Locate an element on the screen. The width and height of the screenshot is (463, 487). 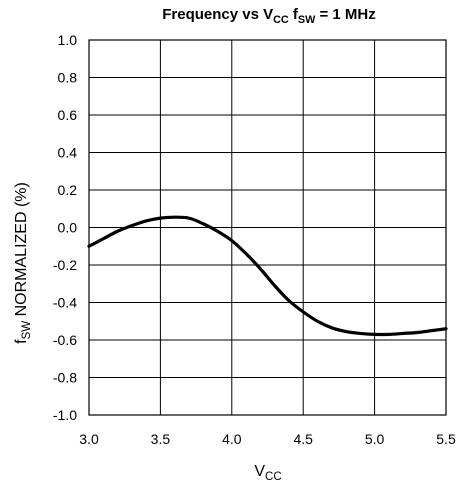
x-tick-labels: 3.0 3.5 4.0 4.5 5.0 5.5 is located at coordinates (267, 439).